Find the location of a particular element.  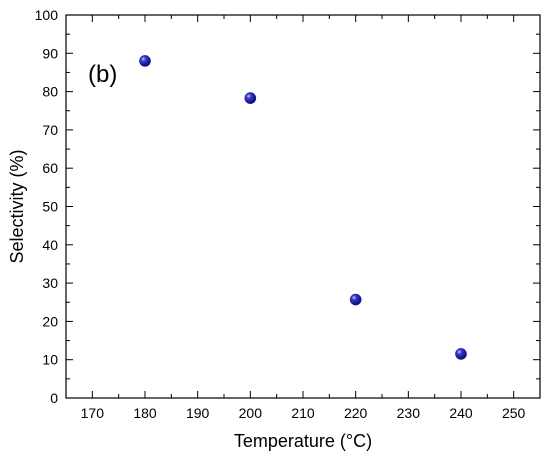

x-tick-label: 240 is located at coordinates (461, 413).